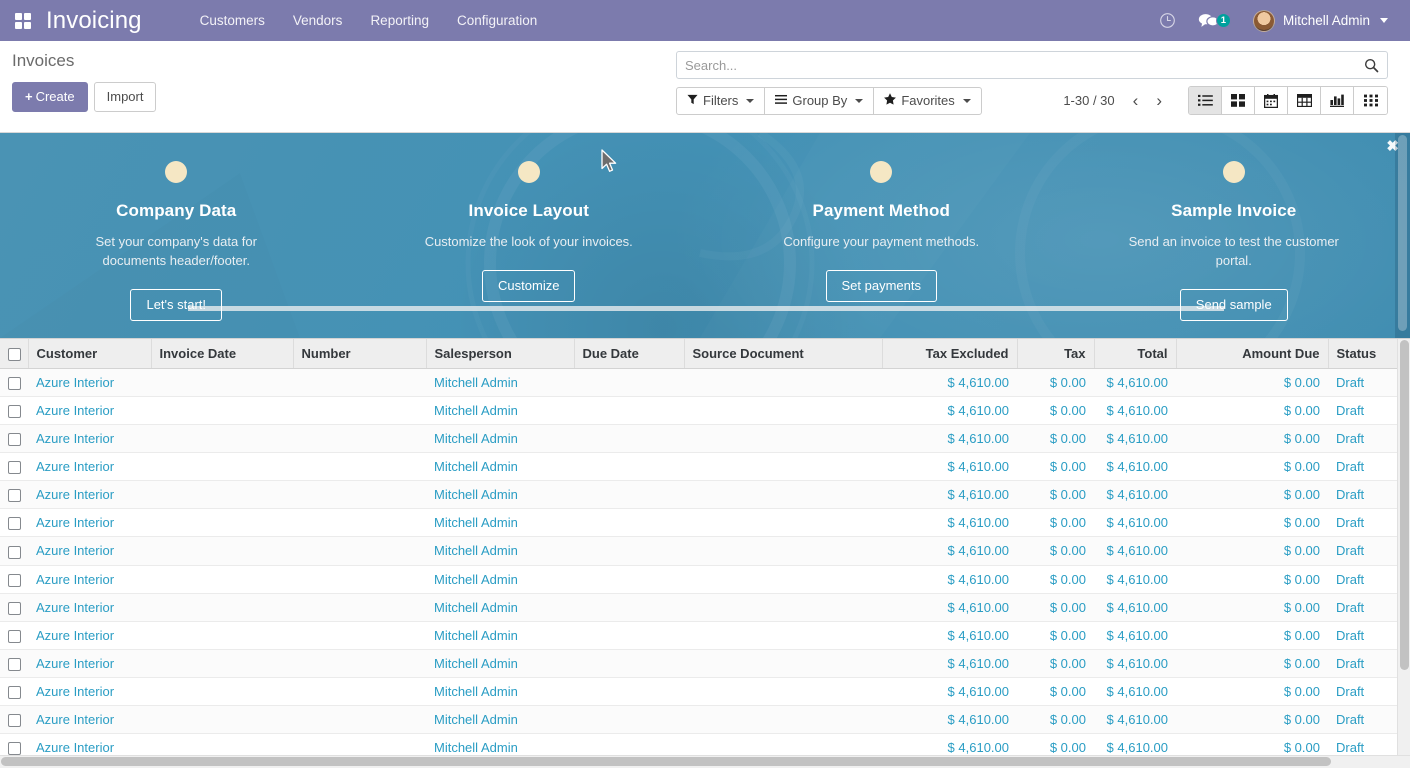 The image size is (1410, 768). I want to click on list-horizontal-scrollbar, so click(705, 761).